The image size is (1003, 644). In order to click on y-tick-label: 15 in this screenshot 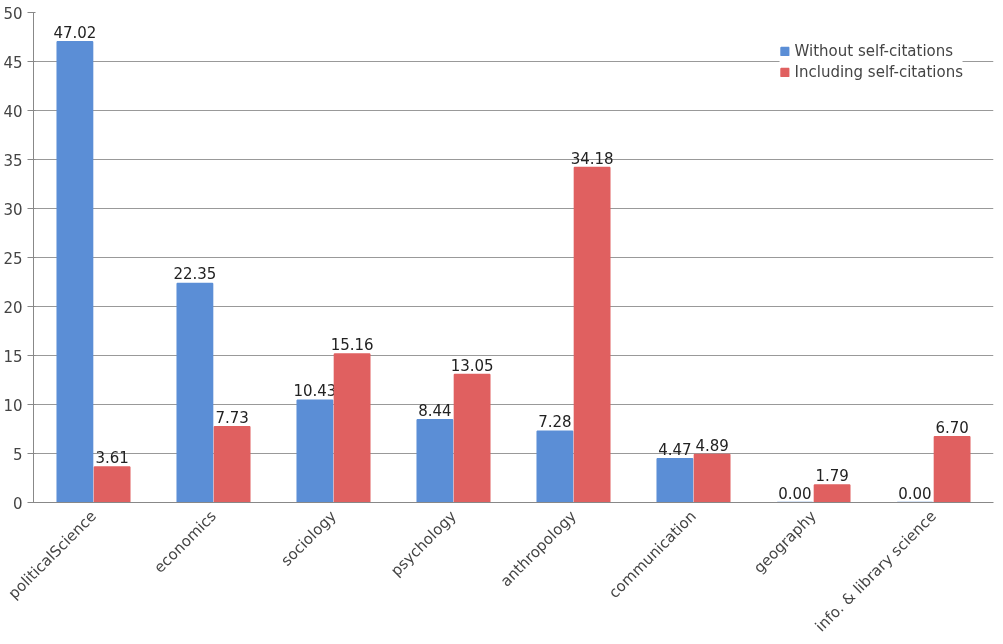, I will do `click(13, 356)`.